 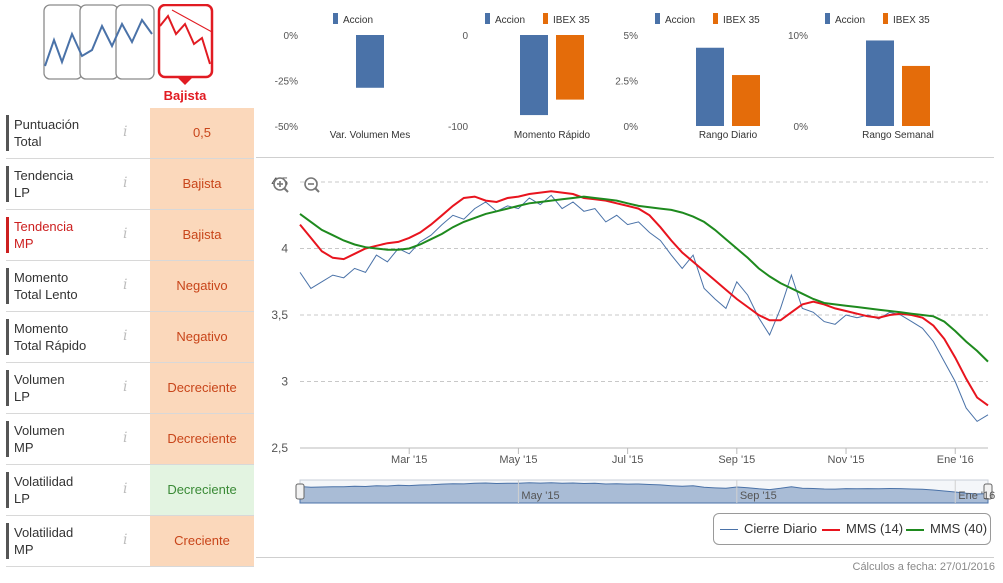 I want to click on selected-pointer-icon, so click(x=185, y=81).